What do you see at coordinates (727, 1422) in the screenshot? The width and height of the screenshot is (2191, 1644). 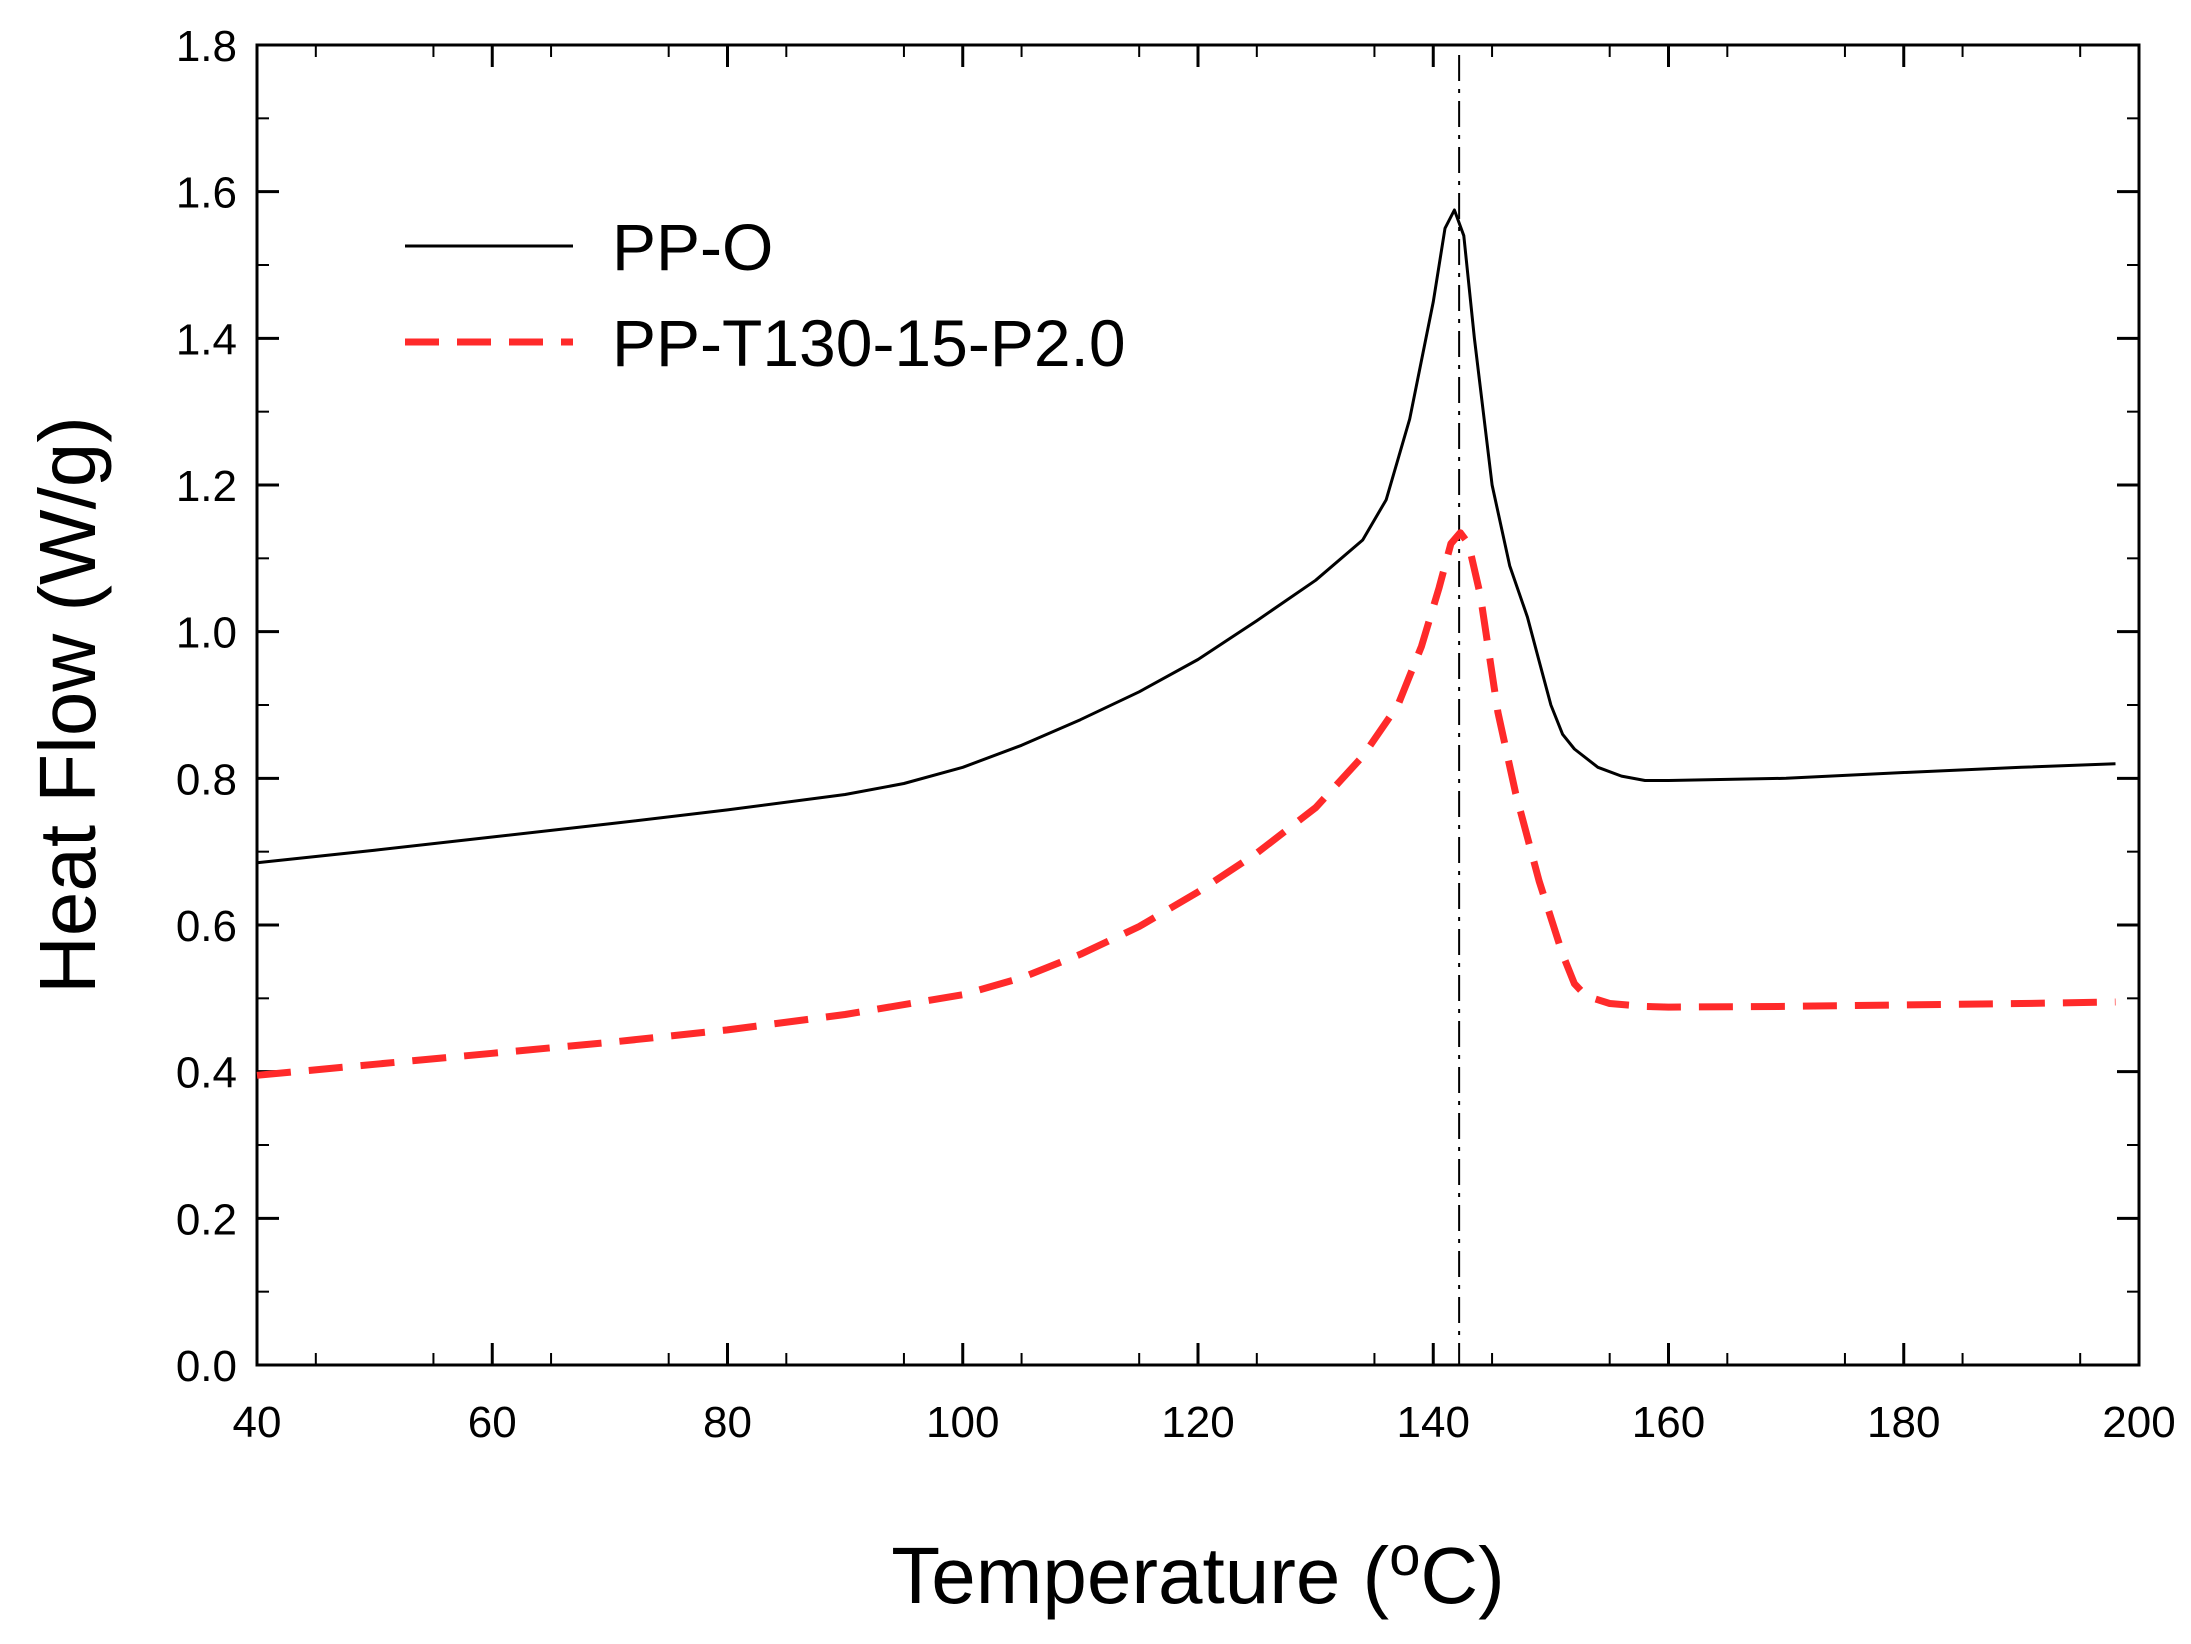 I see `x-tick-label-80: 80` at bounding box center [727, 1422].